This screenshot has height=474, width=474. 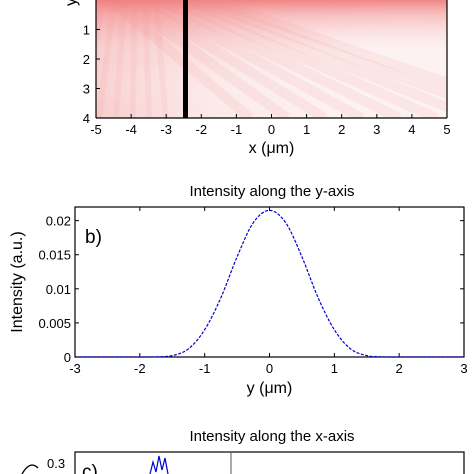 What do you see at coordinates (271, 129) in the screenshot?
I see `panel-a-x-tick: 0` at bounding box center [271, 129].